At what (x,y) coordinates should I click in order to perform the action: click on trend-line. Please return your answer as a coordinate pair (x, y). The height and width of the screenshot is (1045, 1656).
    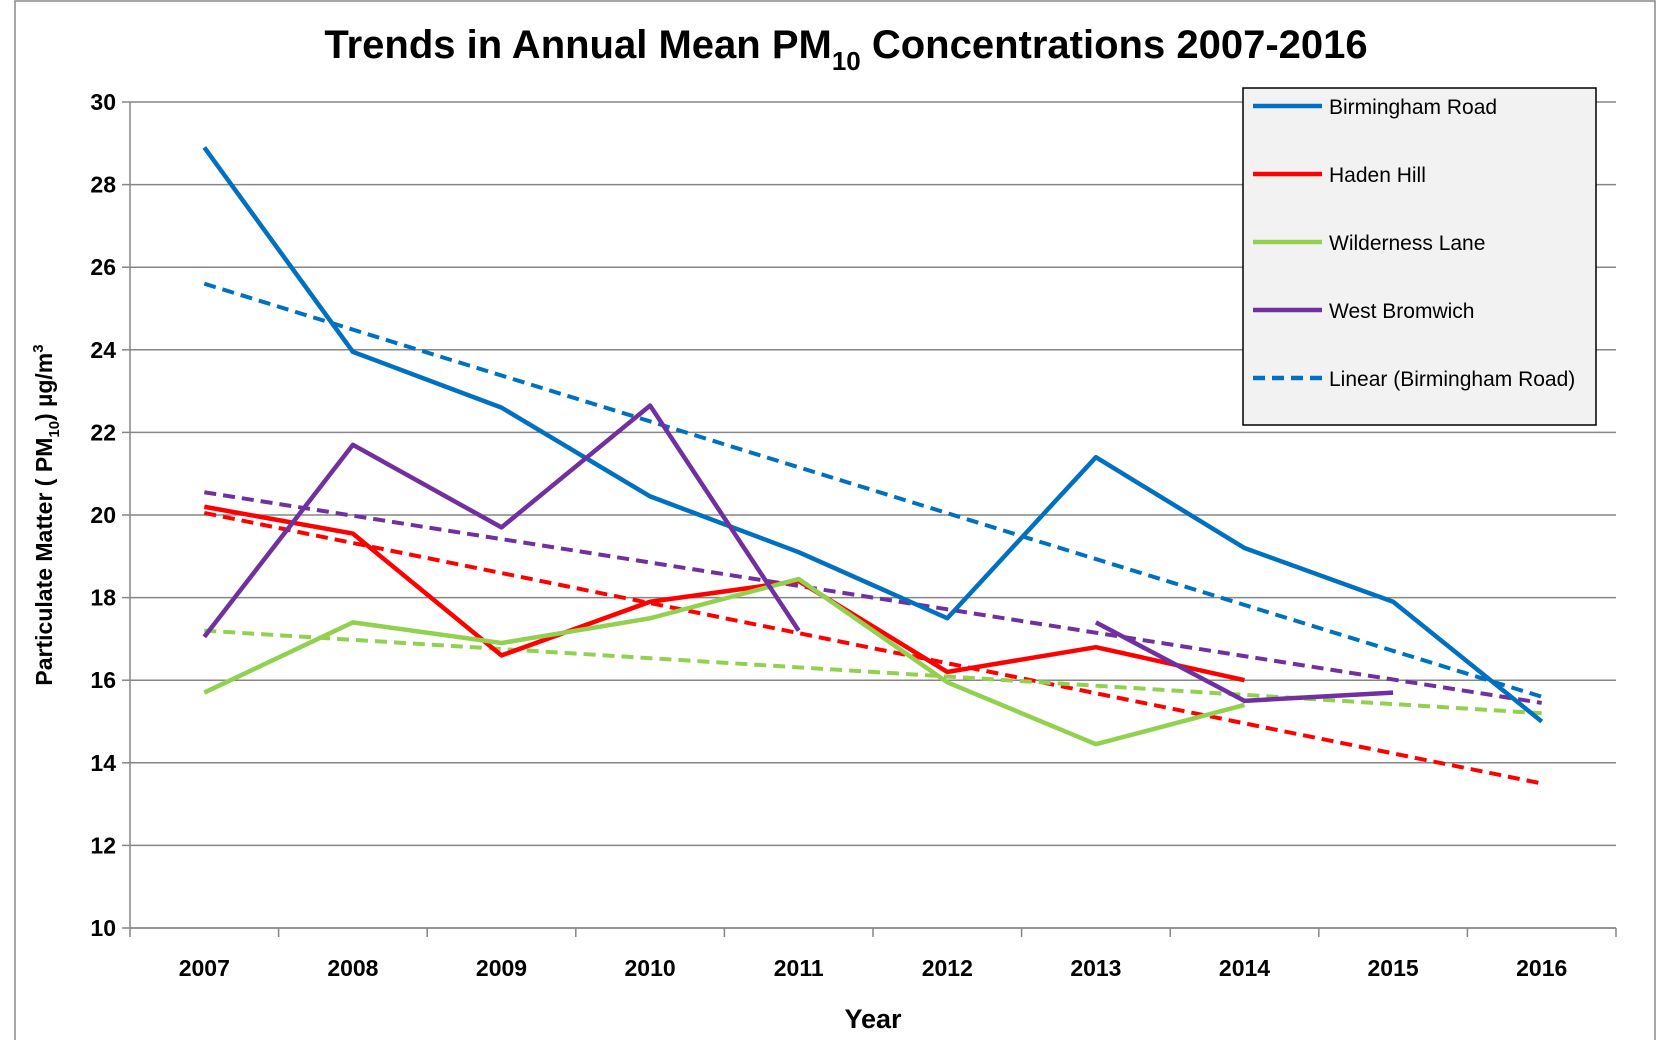
    Looking at the image, I should click on (873, 672).